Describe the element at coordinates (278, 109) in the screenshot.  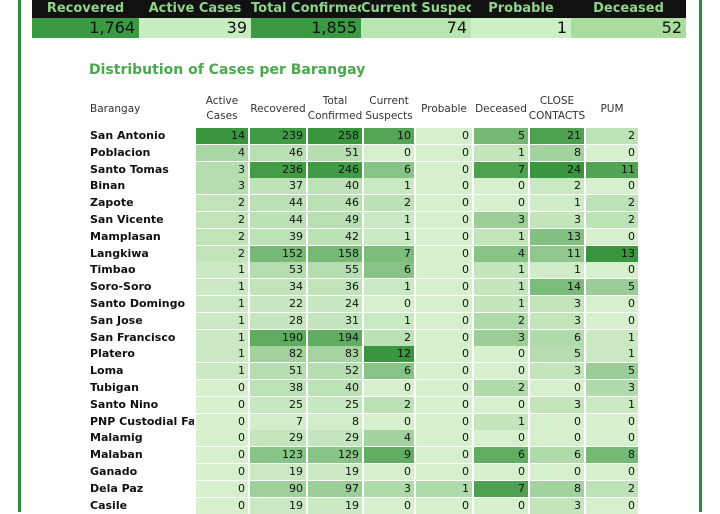
I see `column-header: Recovered` at that location.